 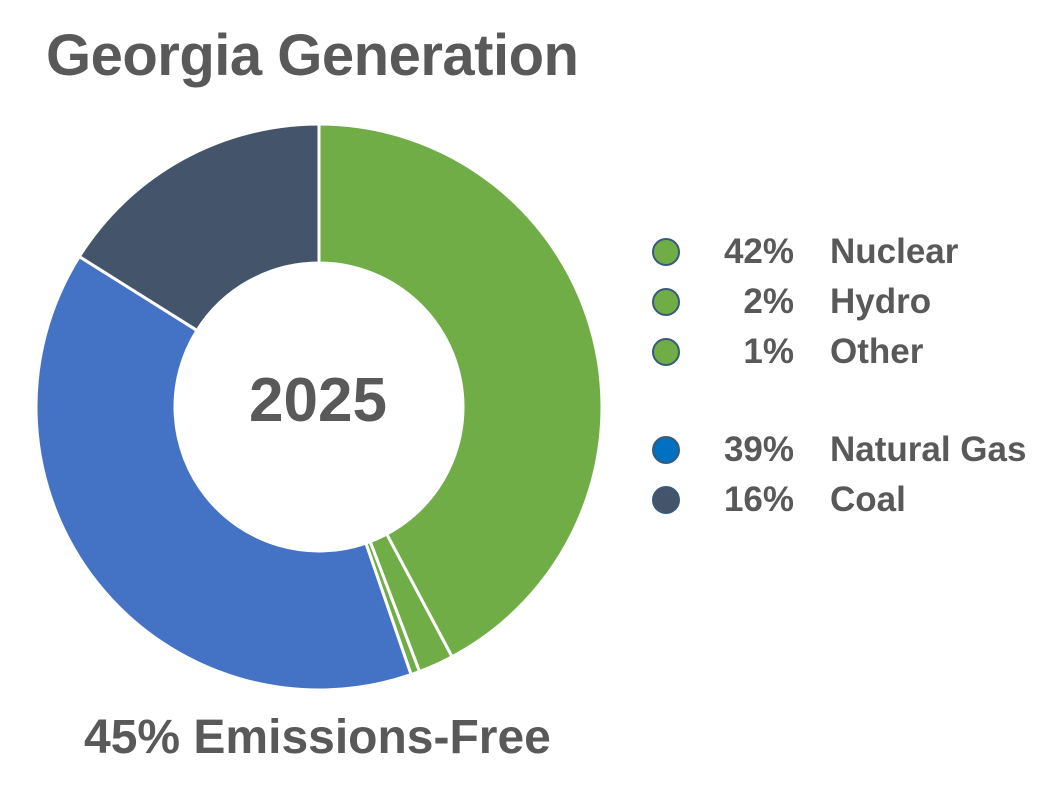 What do you see at coordinates (768, 351) in the screenshot?
I see `legend-percent: 1%` at bounding box center [768, 351].